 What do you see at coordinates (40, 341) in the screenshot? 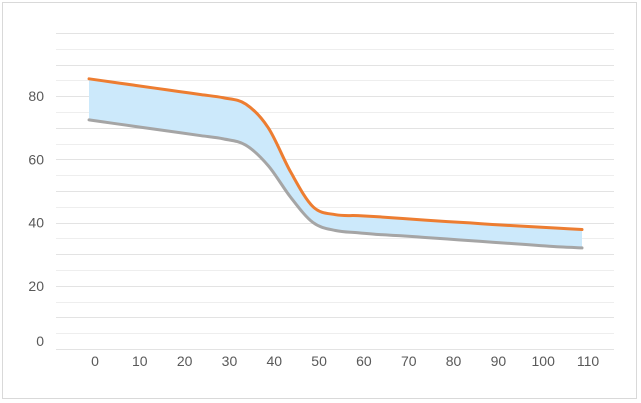
I see `y-tick-label: 0` at bounding box center [40, 341].